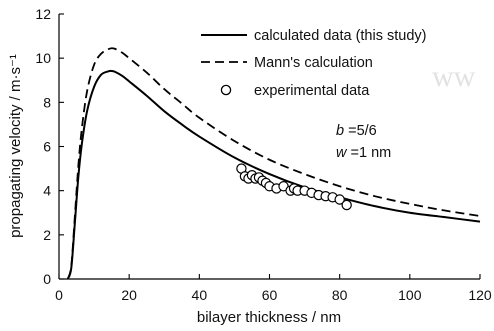 This screenshot has height=331, width=494. What do you see at coordinates (129, 295) in the screenshot?
I see `x-tick-label: 20` at bounding box center [129, 295].